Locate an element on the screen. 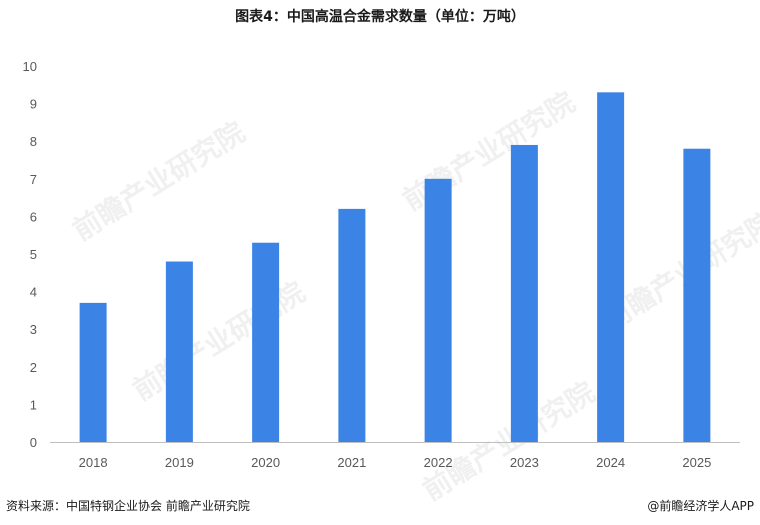  bar-2025 is located at coordinates (697, 295).